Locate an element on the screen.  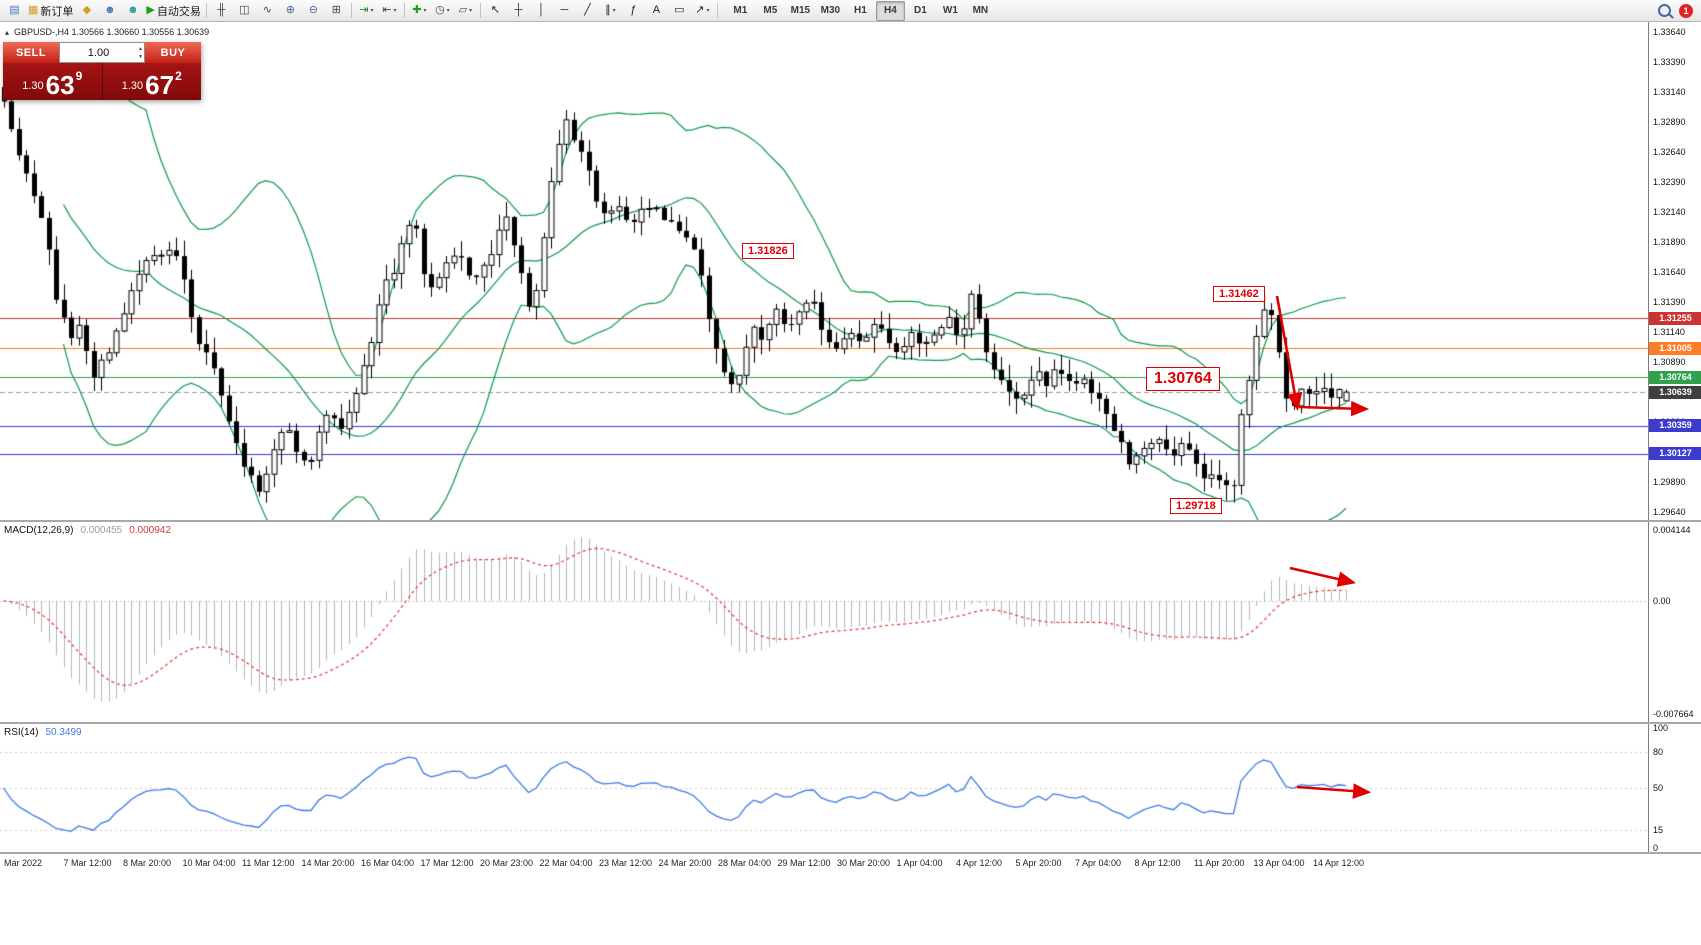
bar-chart-mode-button: ╫ is located at coordinates (221, 10).